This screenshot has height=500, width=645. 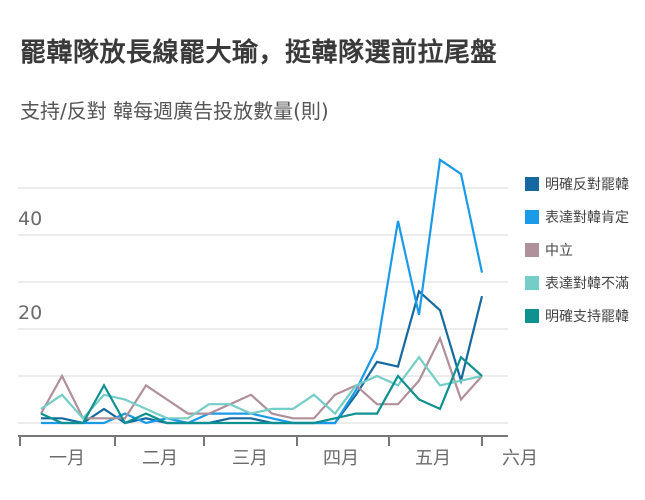 I want to click on x-tick-may: 五月, so click(x=433, y=458).